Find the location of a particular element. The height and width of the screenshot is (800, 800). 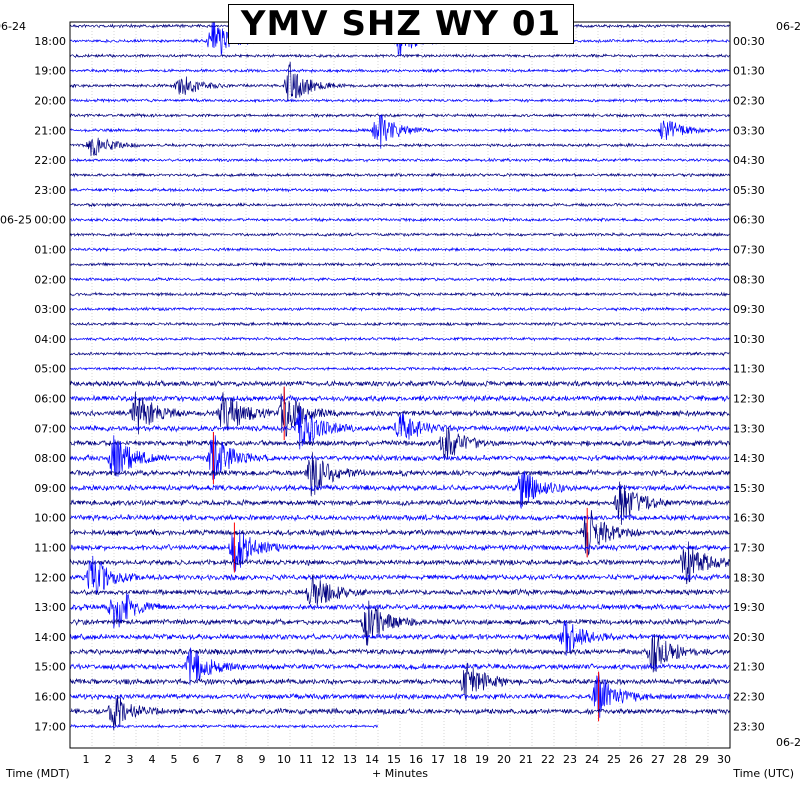

x-tick-label: 25 is located at coordinates (614, 759).